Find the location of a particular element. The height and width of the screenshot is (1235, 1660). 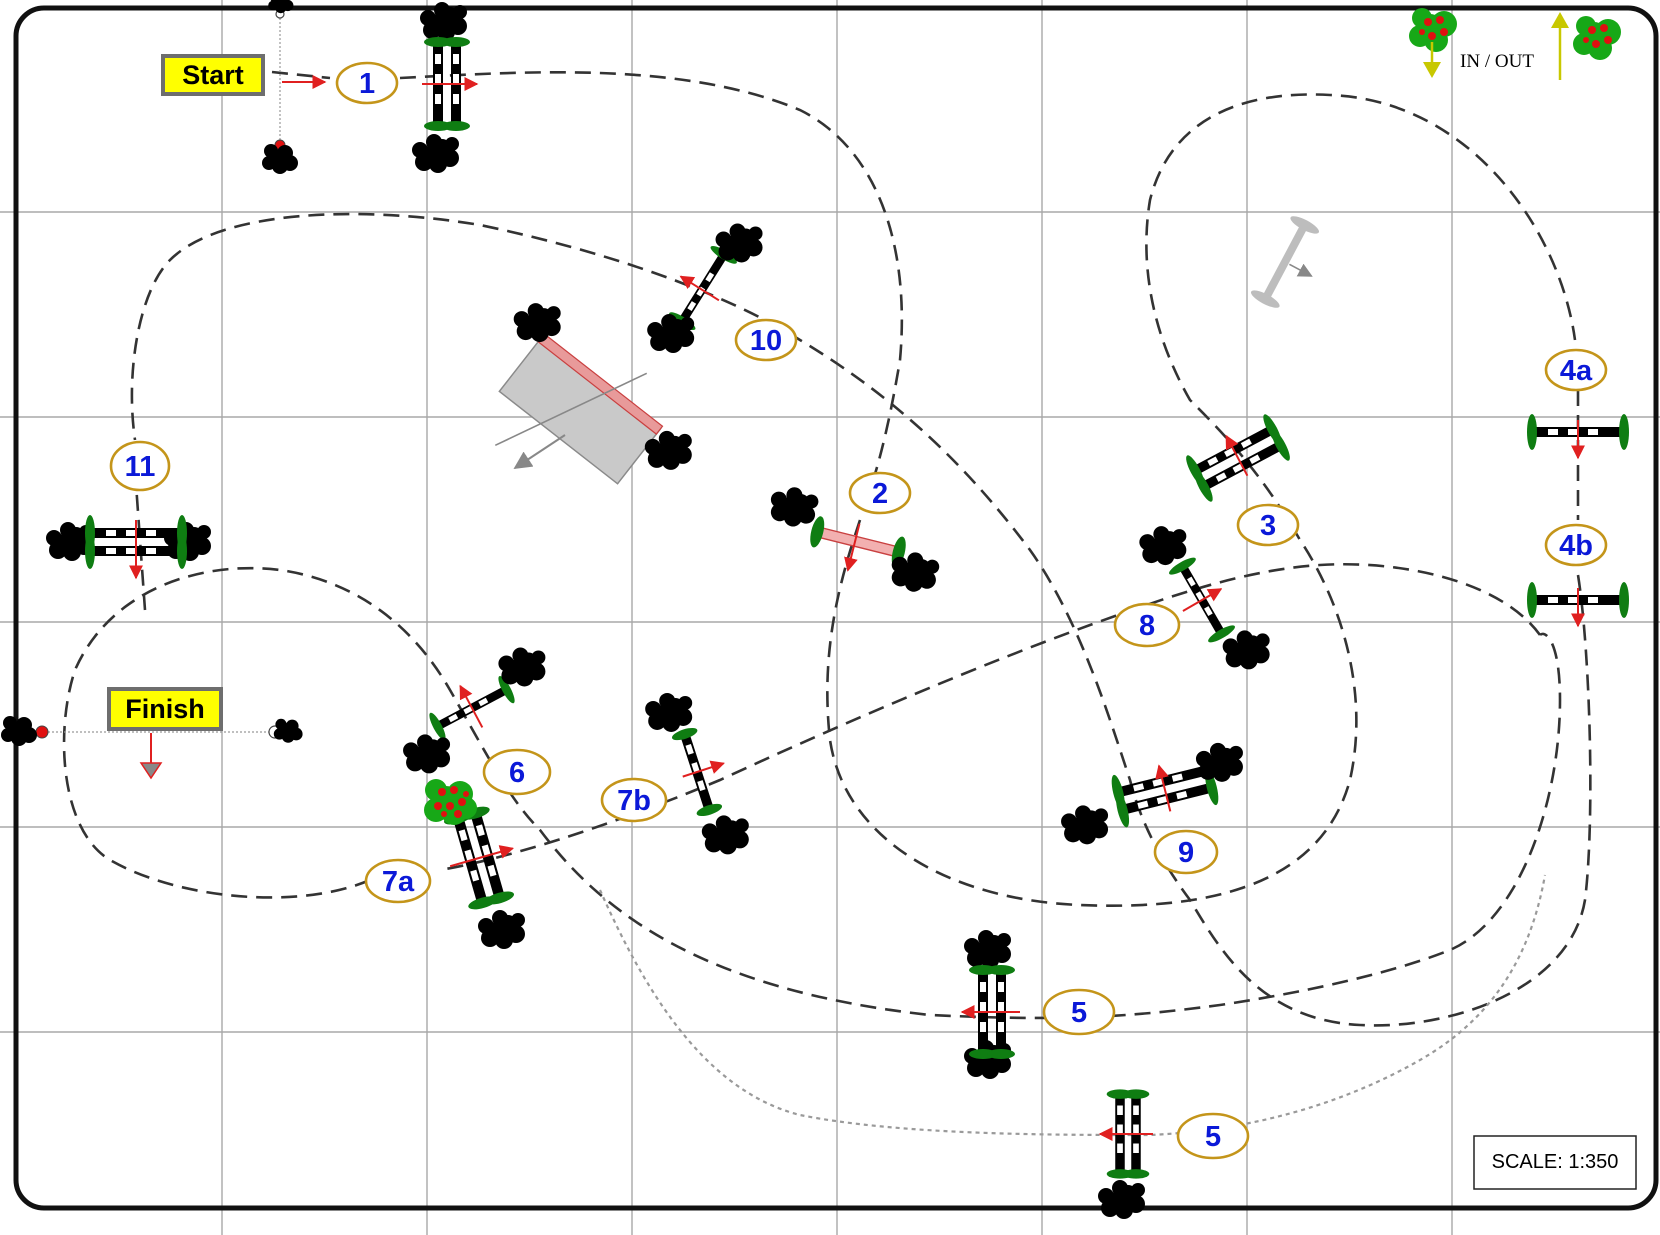

jump-number: 7b is located at coordinates (634, 801).